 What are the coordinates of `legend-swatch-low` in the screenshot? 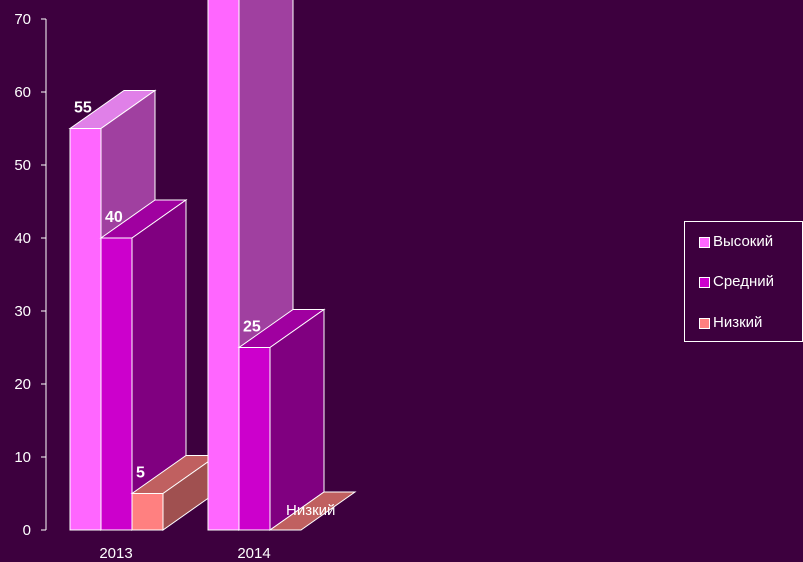 It's located at (704, 323).